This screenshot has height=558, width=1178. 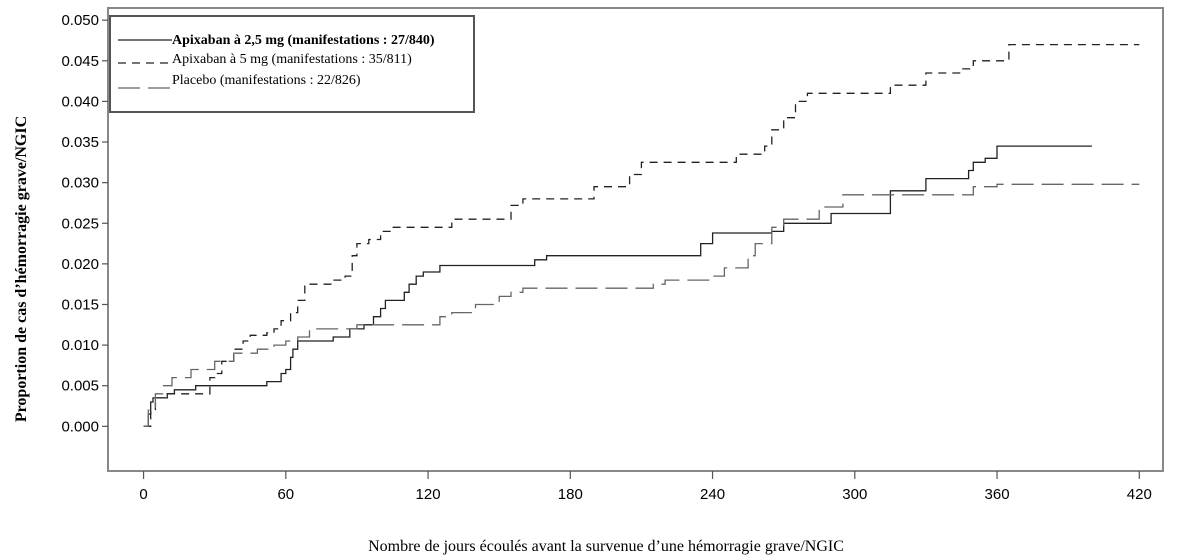 What do you see at coordinates (80, 223) in the screenshot?
I see `y-tick-label: 0.025` at bounding box center [80, 223].